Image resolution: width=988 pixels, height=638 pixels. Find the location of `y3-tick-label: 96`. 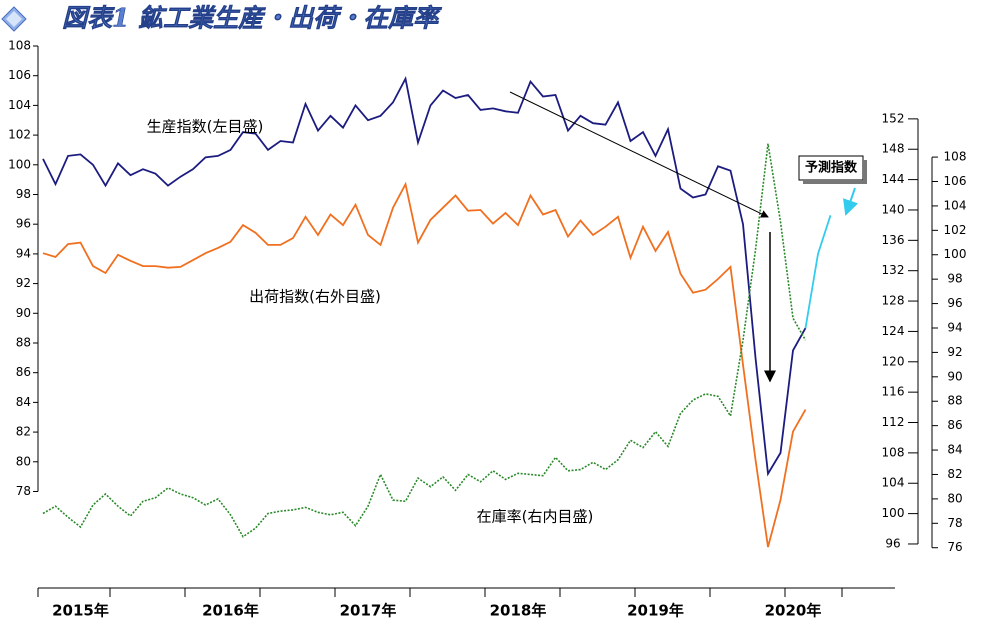

y3-tick-label: 96 is located at coordinates (954, 303).